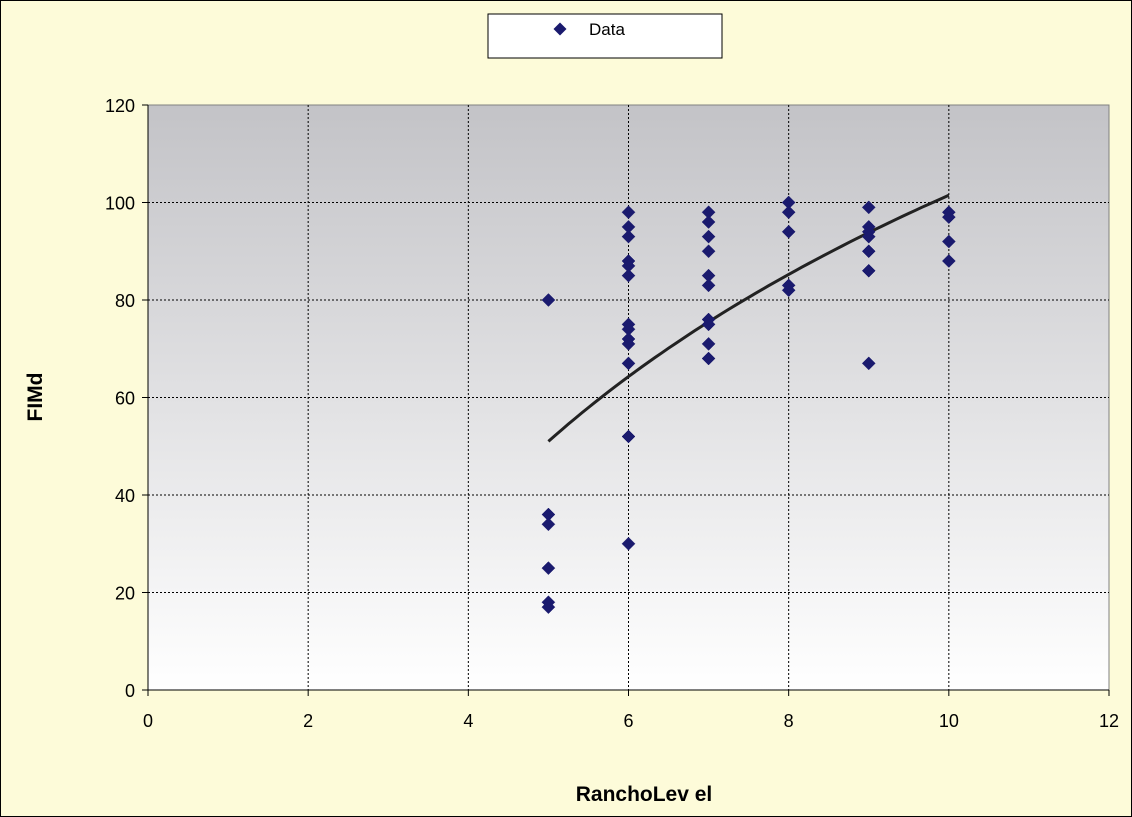 Image resolution: width=1132 pixels, height=817 pixels. What do you see at coordinates (560, 29) in the screenshot?
I see `legend-marker-diamond-icon` at bounding box center [560, 29].